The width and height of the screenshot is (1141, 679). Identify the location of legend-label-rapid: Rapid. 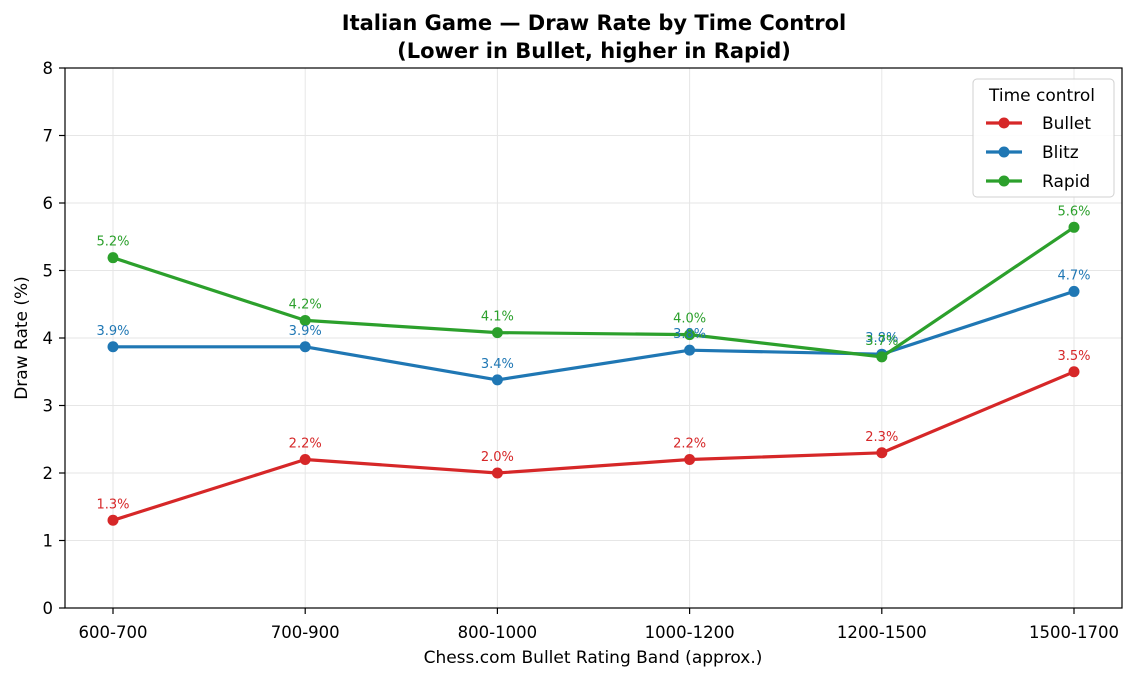
(1066, 182).